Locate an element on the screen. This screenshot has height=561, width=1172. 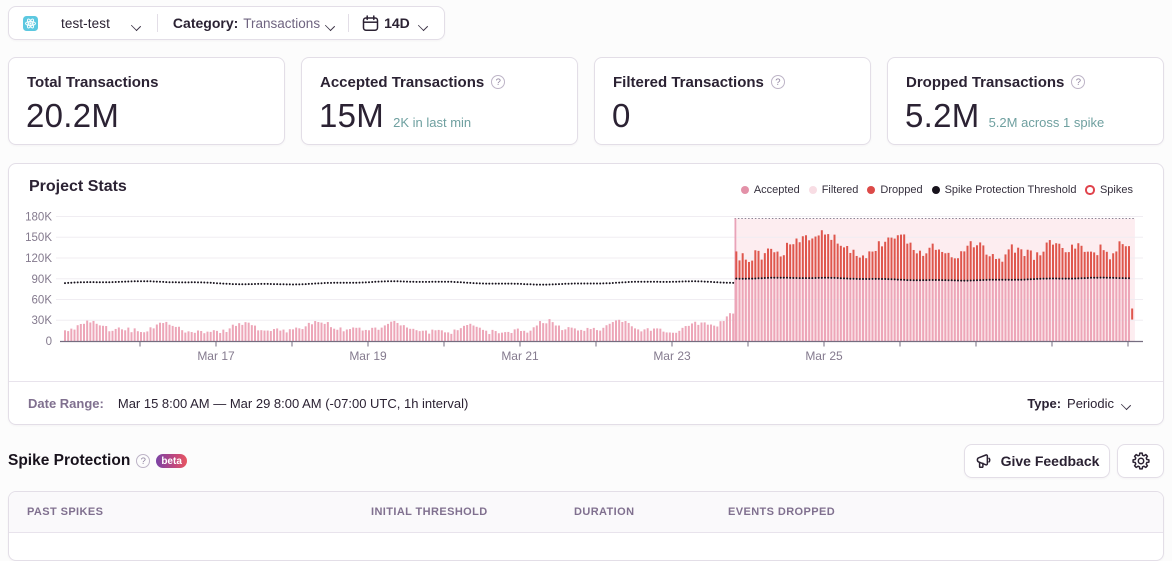
svg-text: Mar 25 is located at coordinates (824, 356).